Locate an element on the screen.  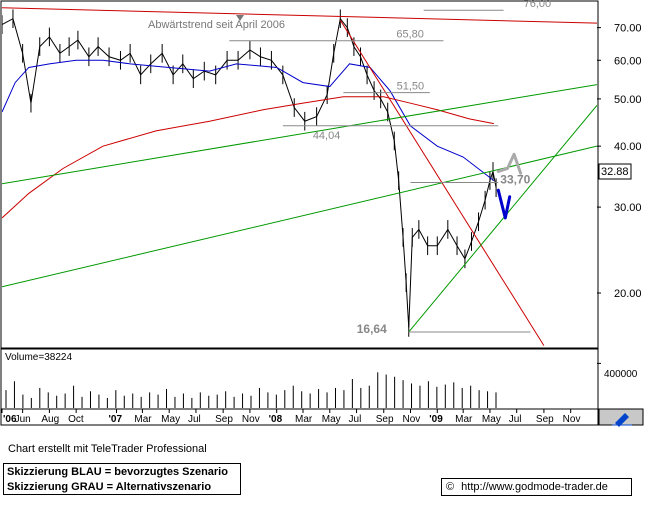
x-tick-label: '06 is located at coordinates (10, 419).